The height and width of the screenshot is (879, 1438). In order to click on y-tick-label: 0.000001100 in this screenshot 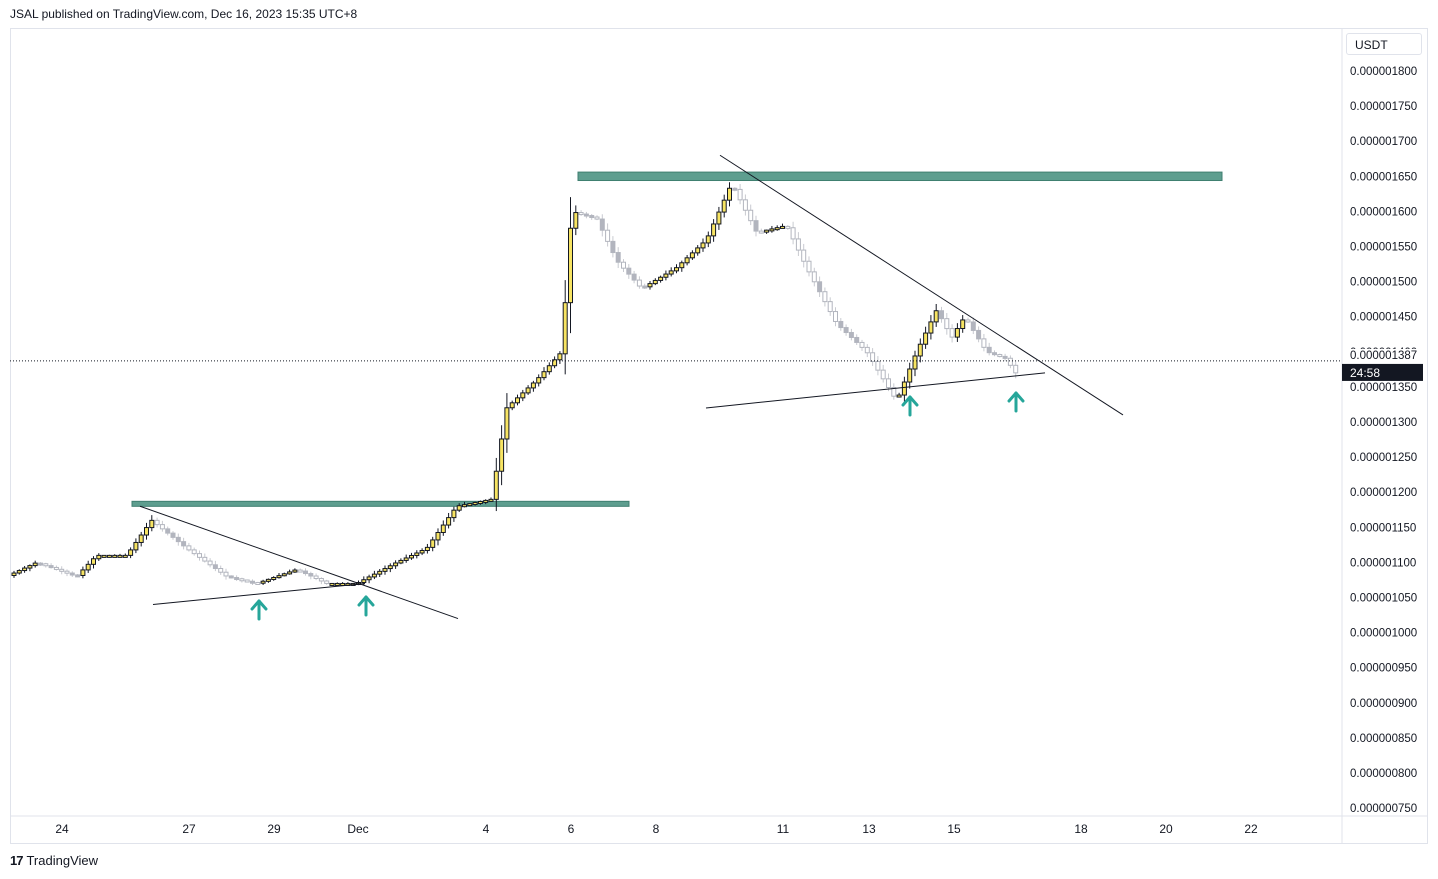, I will do `click(1383, 563)`.